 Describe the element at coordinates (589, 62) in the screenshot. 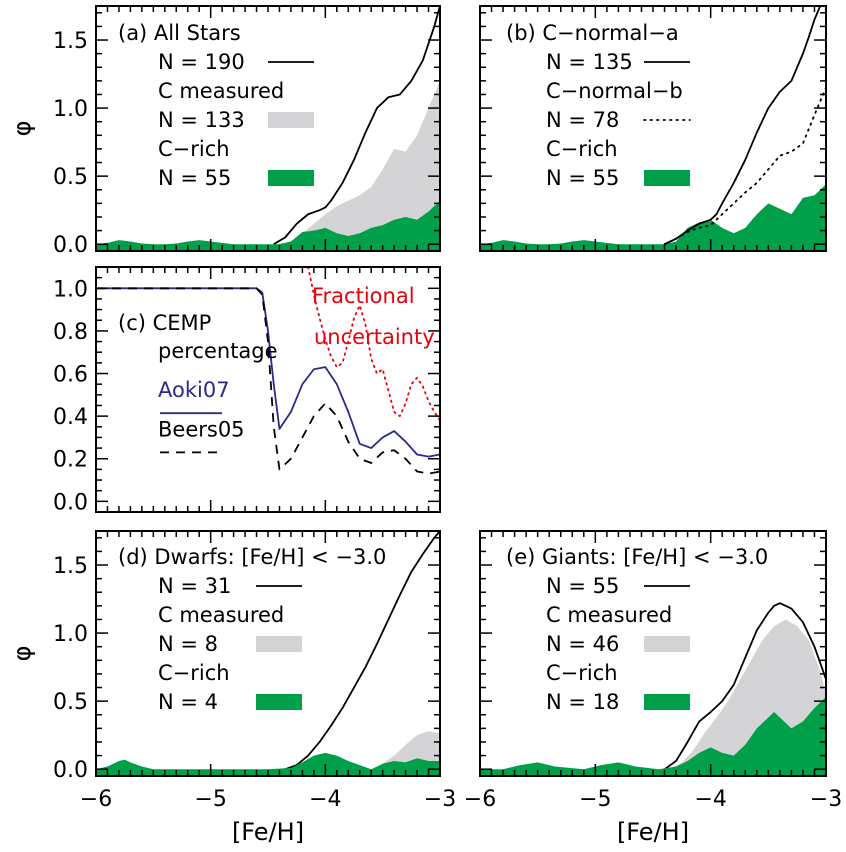

I see `legend-label-b: N = 135` at that location.